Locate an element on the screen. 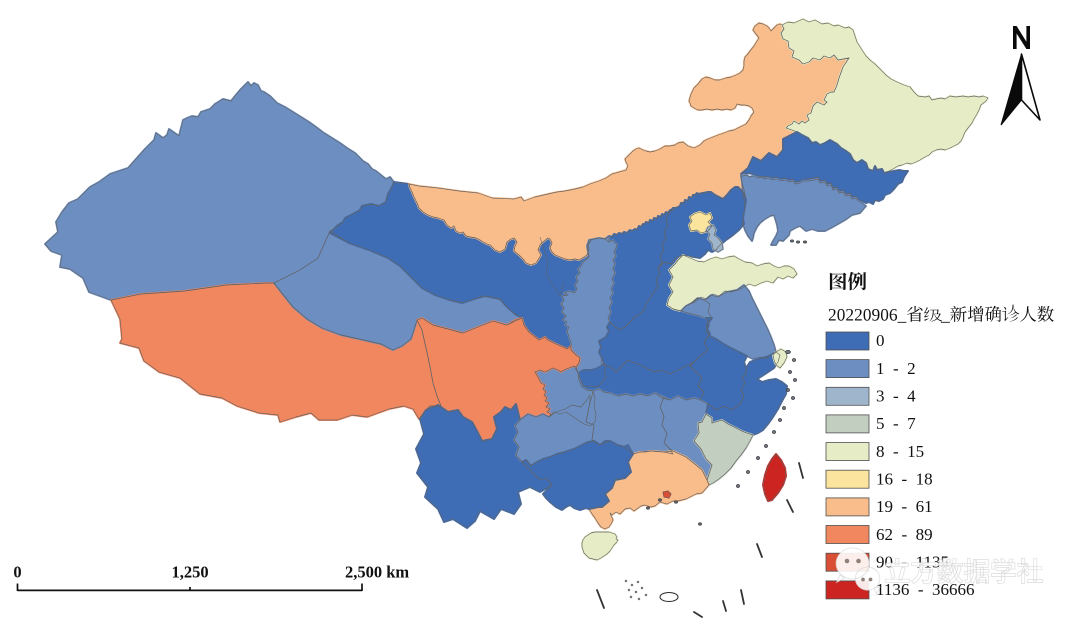  svg-text: 1 - 2 is located at coordinates (896, 368).